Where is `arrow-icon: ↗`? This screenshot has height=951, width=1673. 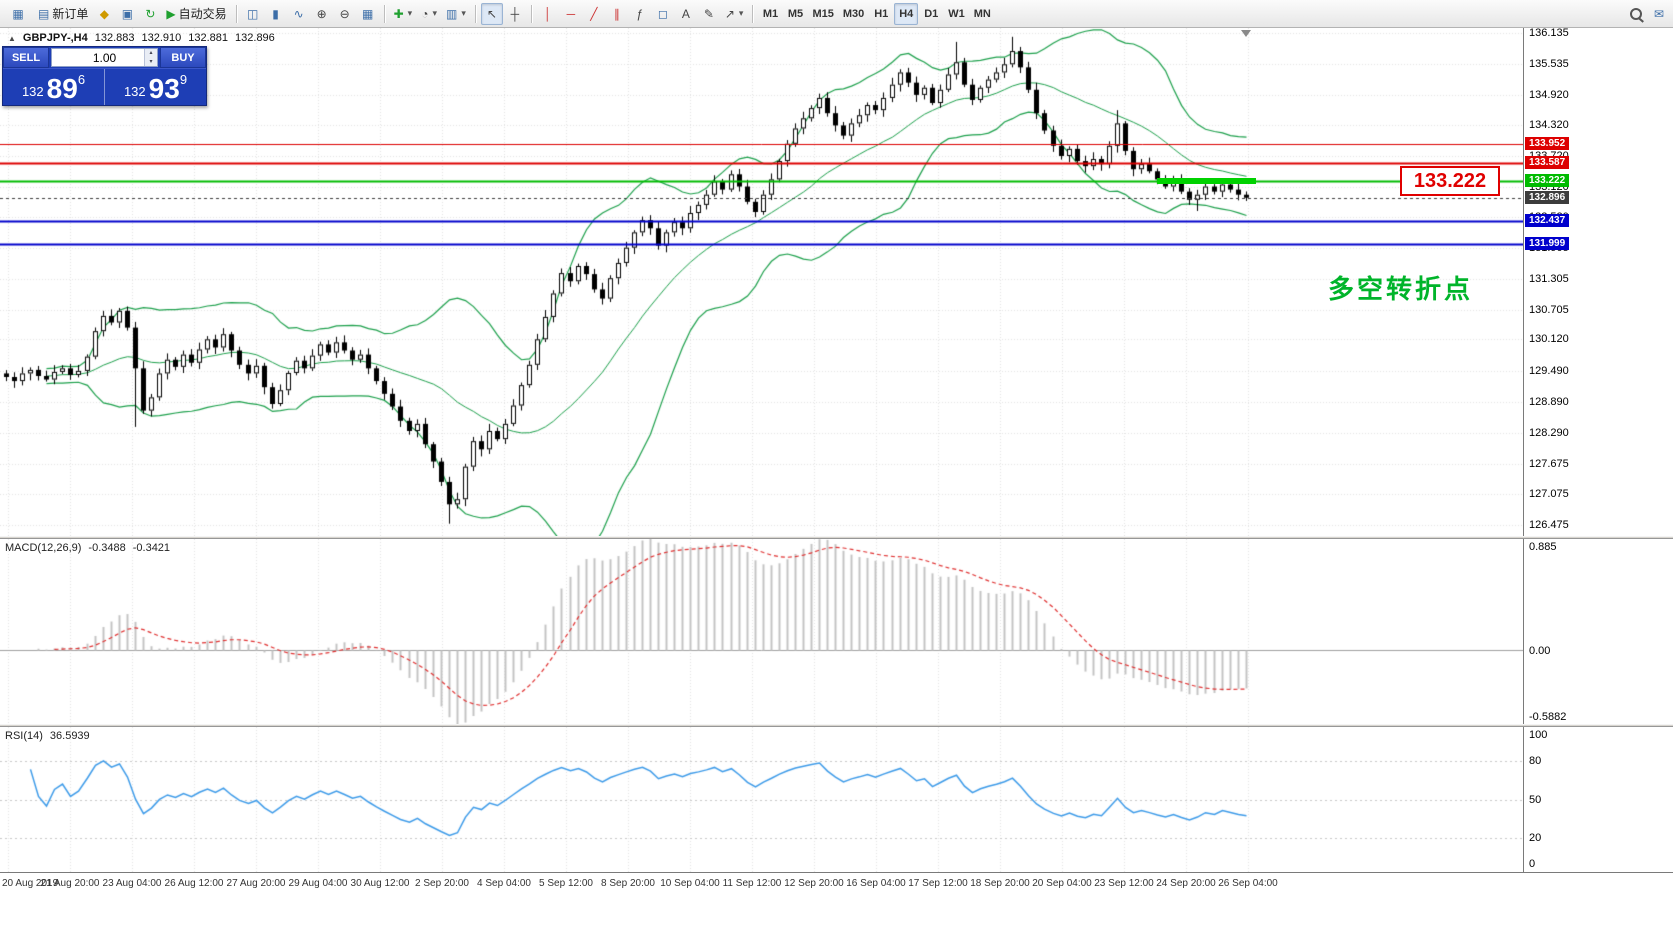
arrow-icon: ↗ is located at coordinates (729, 13).